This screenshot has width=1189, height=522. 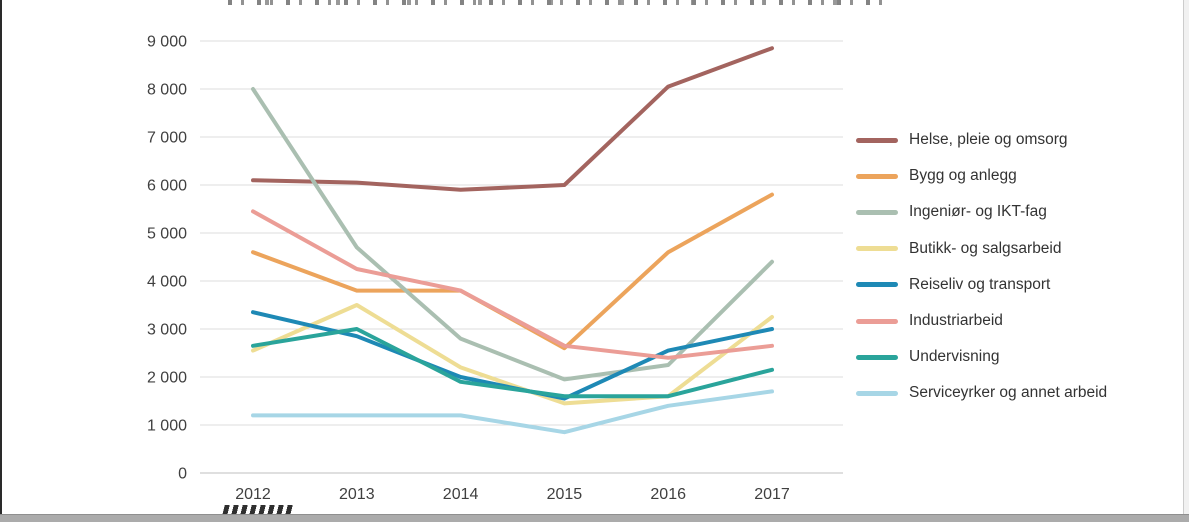 I want to click on clipped-title-fragment, so click(x=558, y=2).